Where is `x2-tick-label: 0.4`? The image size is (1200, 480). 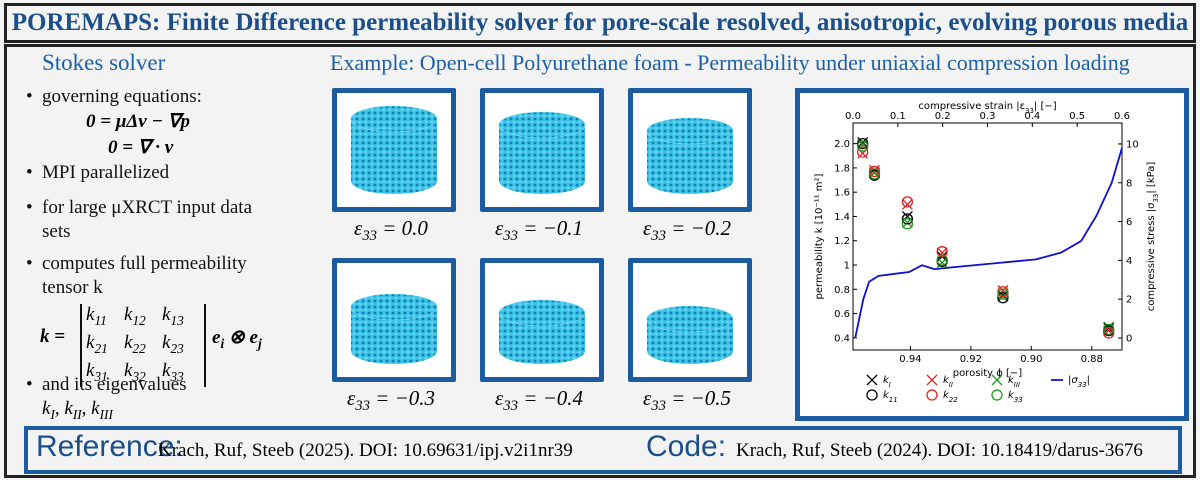 x2-tick-label: 0.4 is located at coordinates (1032, 116).